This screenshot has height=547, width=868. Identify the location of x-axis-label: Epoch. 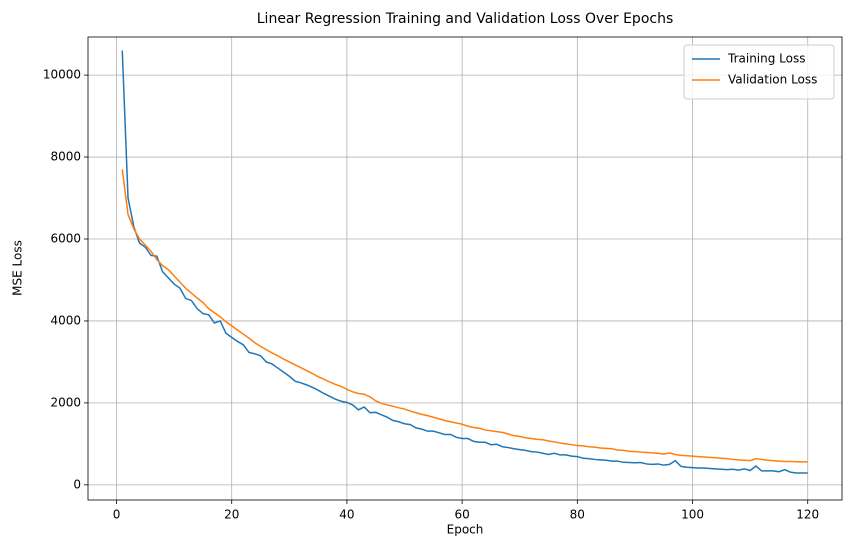
(465, 530).